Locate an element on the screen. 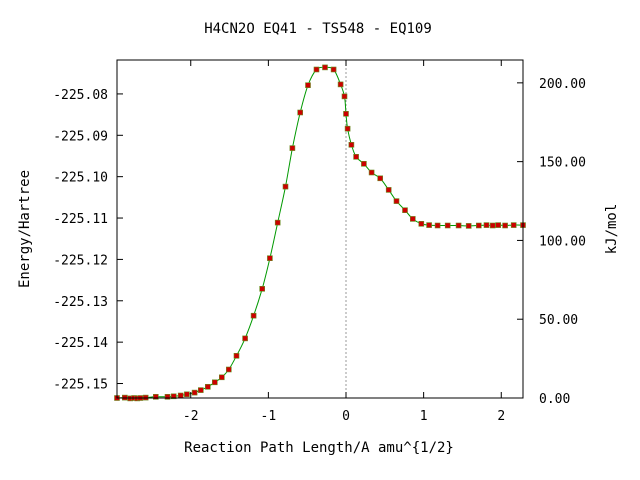  x-tick-label: -2 is located at coordinates (191, 416).